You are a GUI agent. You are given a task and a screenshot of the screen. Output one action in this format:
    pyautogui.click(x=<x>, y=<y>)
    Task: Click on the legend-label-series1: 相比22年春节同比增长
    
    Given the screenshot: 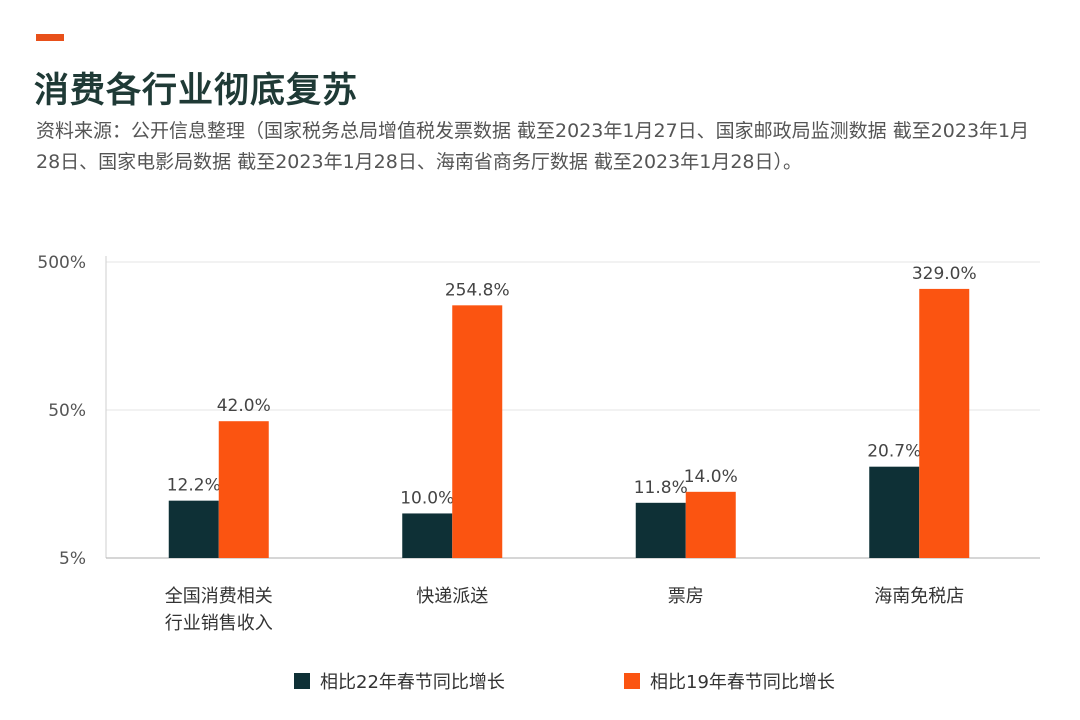 What is the action you would take?
    pyautogui.click(x=412, y=682)
    